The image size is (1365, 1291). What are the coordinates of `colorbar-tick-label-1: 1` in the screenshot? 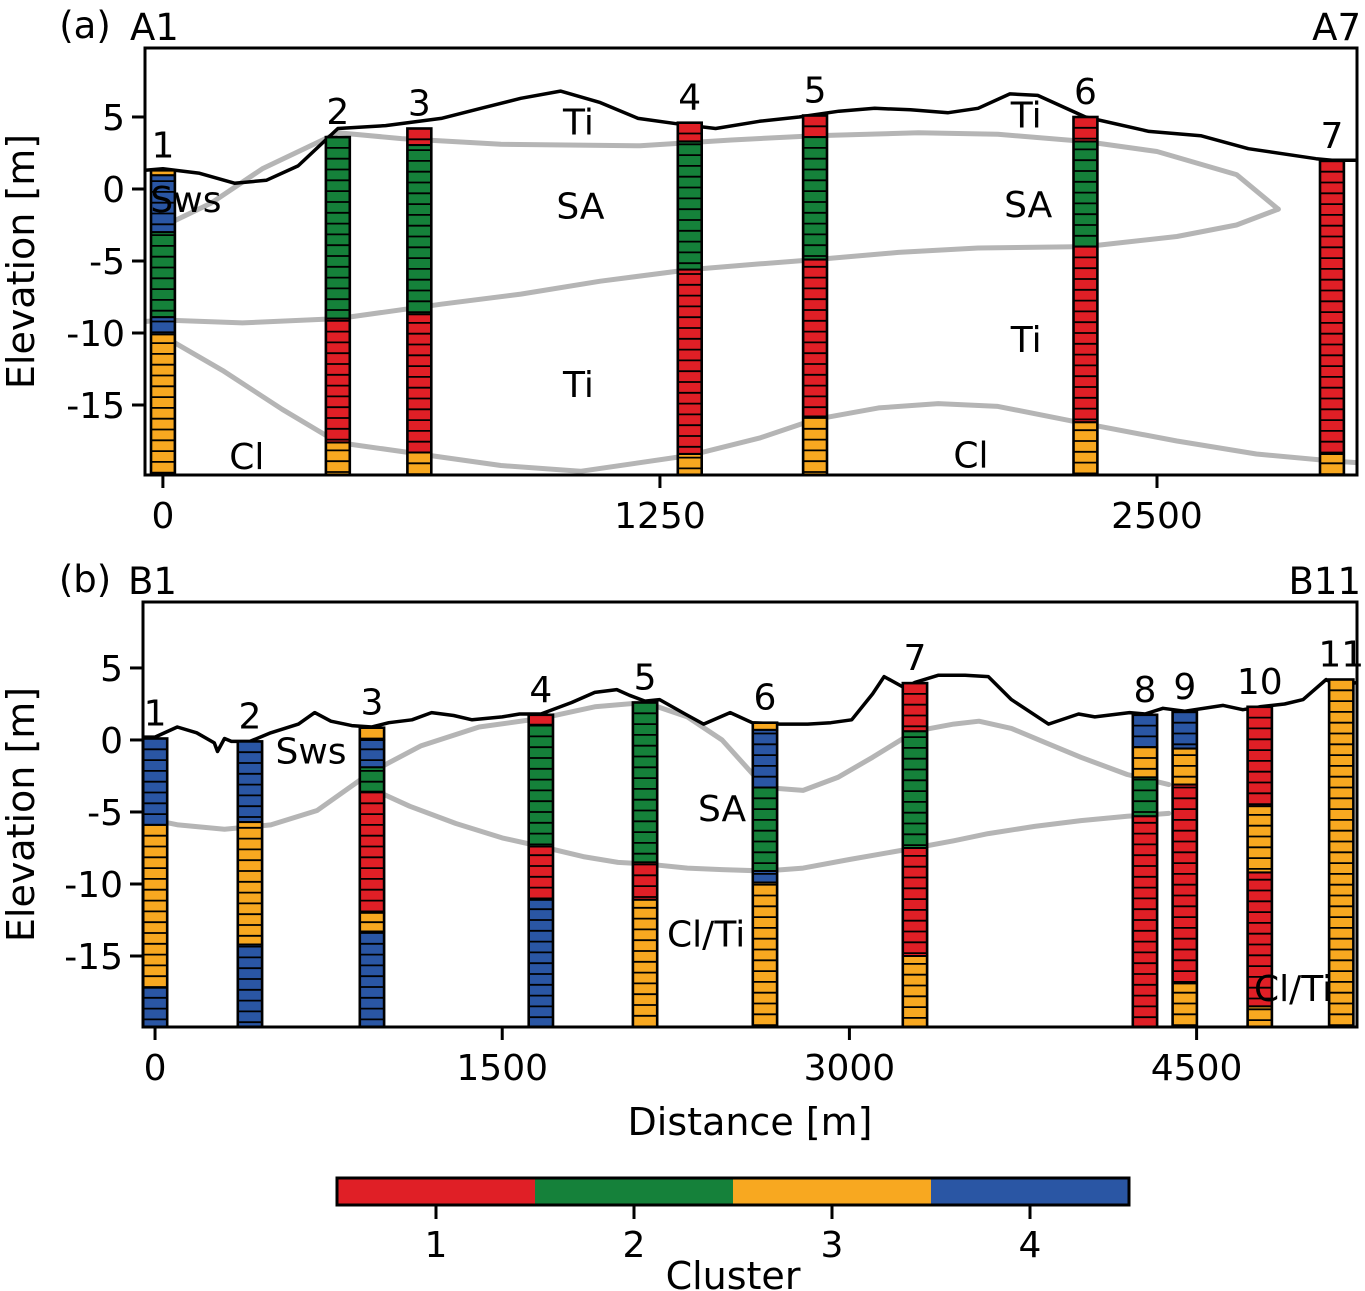 It's located at (436, 1245).